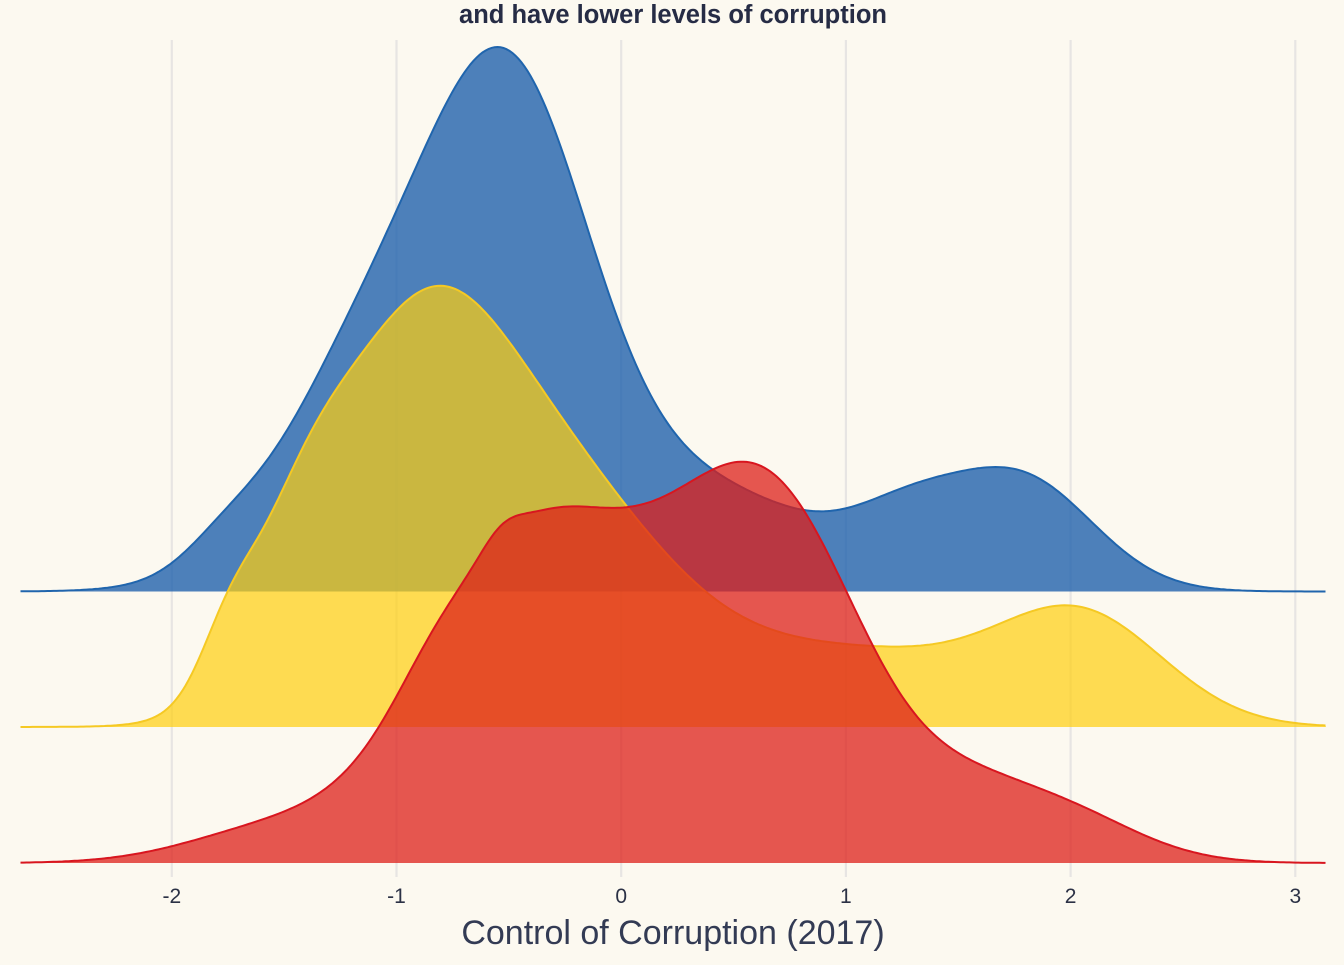 This screenshot has height=965, width=1344. Describe the element at coordinates (396, 896) in the screenshot. I see `svg-text: -1` at that location.